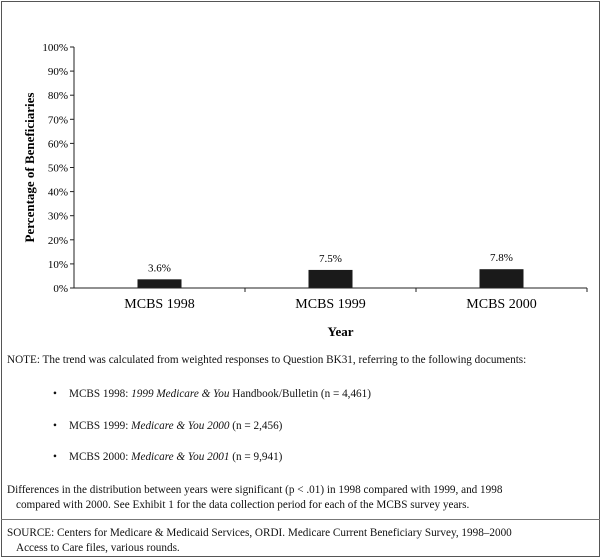 Image resolution: width=603 pixels, height=560 pixels. What do you see at coordinates (159, 304) in the screenshot?
I see `x-category-label: MCBS 1998` at bounding box center [159, 304].